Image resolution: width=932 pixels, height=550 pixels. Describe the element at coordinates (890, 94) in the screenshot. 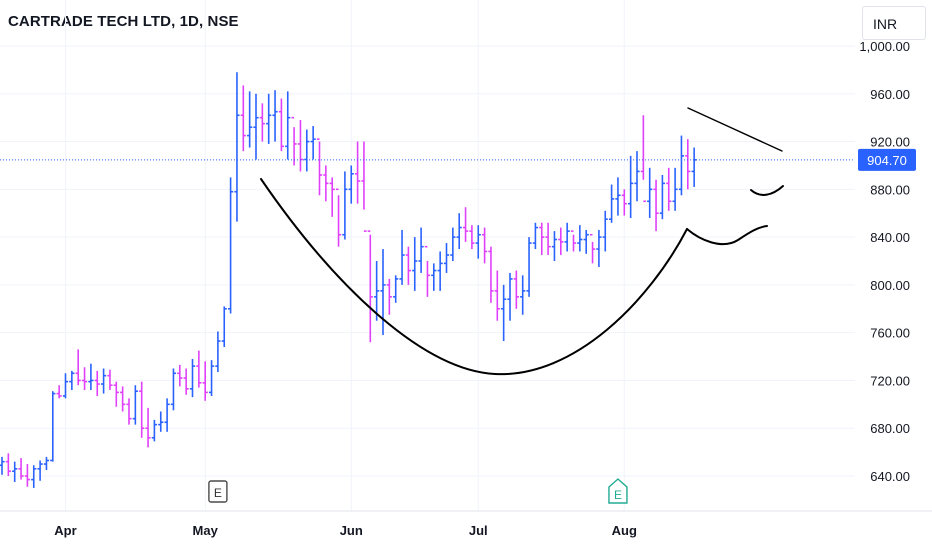

I see `price-tick-label: 960.00` at that location.